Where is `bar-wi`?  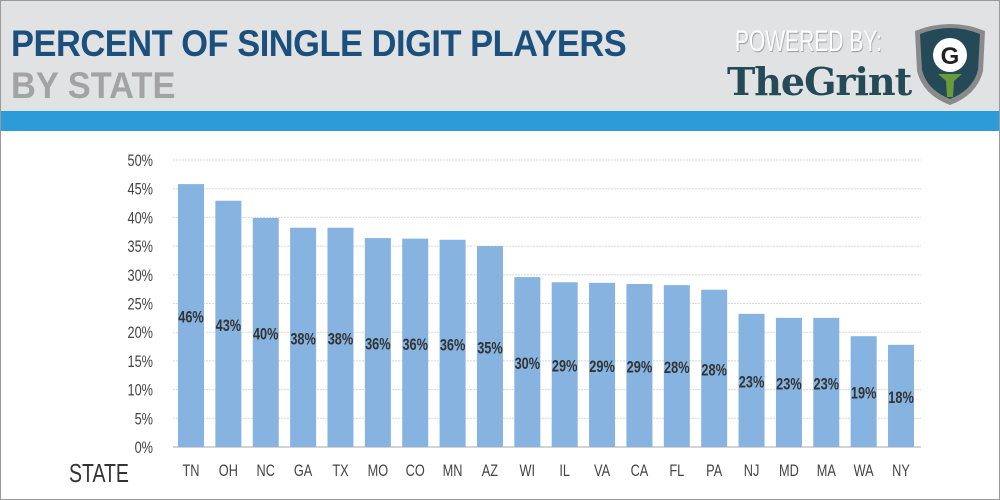
bar-wi is located at coordinates (527, 362).